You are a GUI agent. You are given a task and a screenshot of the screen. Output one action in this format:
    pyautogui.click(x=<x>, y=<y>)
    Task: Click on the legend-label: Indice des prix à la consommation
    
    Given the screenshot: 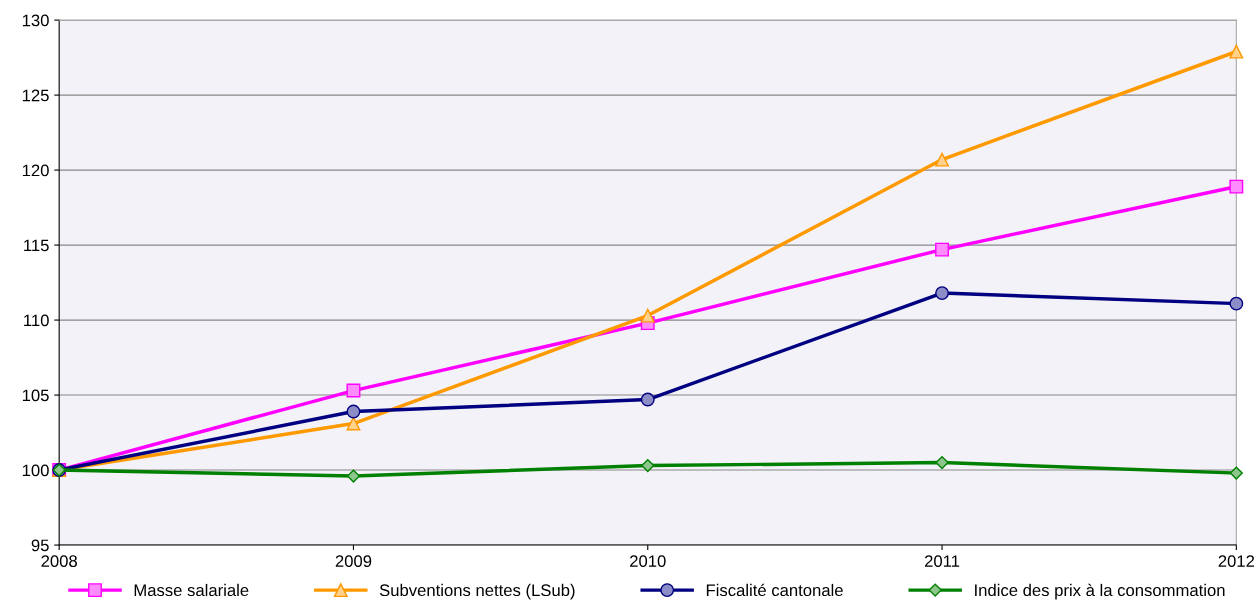 What is the action you would take?
    pyautogui.click(x=1100, y=591)
    